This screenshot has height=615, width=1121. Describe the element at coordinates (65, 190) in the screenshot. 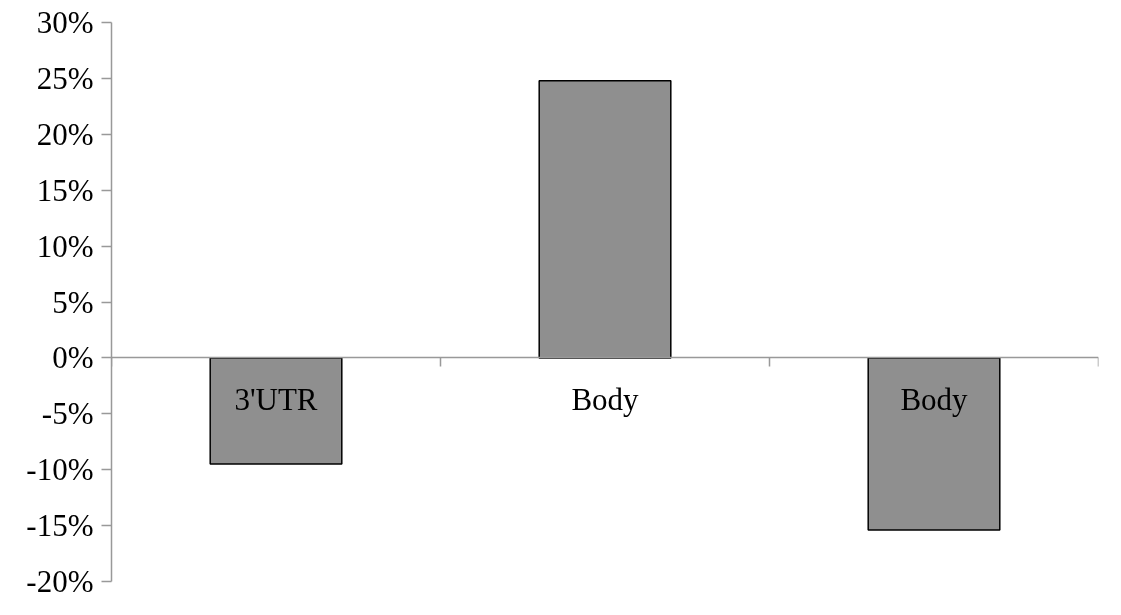

I see `y-tick-label: 15%` at that location.